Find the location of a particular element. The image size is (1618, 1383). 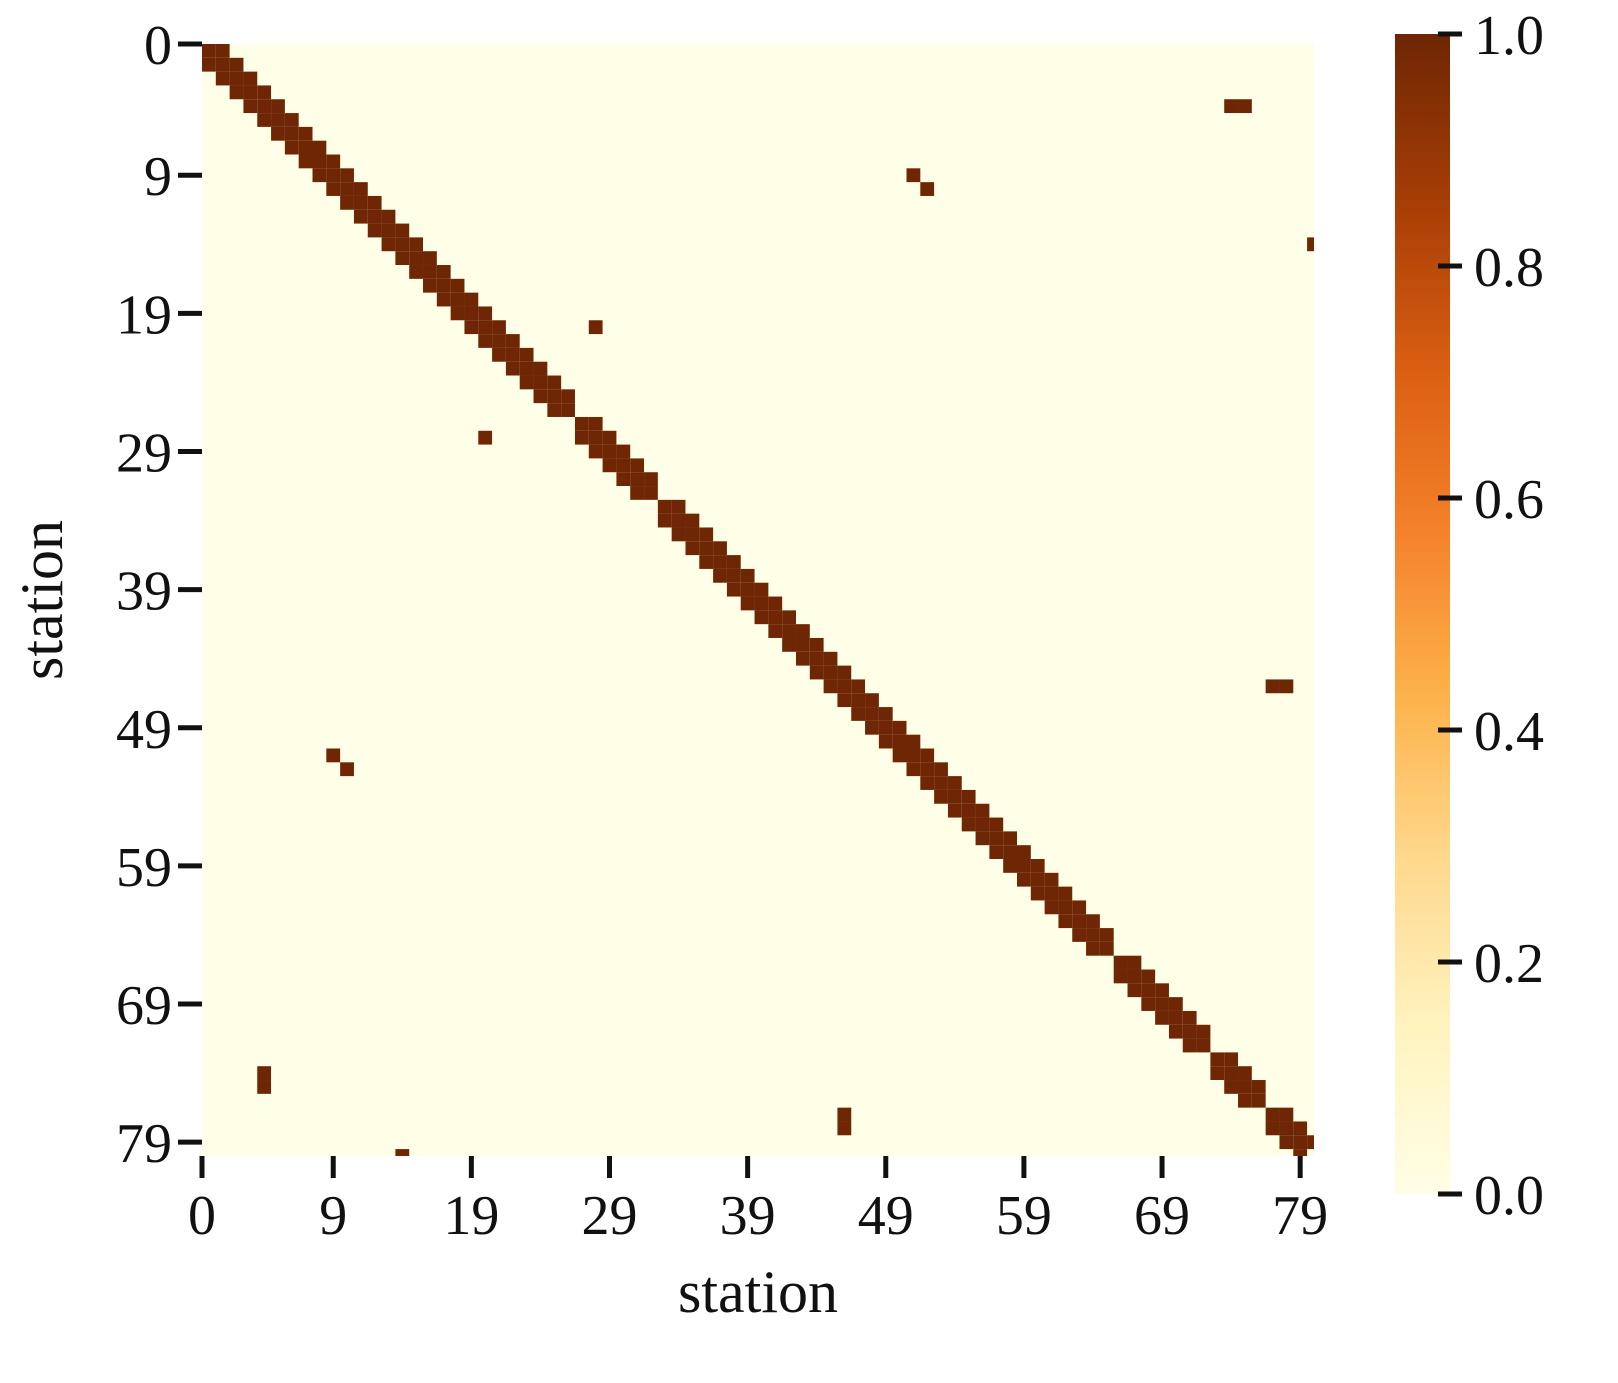

x-tick-label: 39 is located at coordinates (748, 1216).